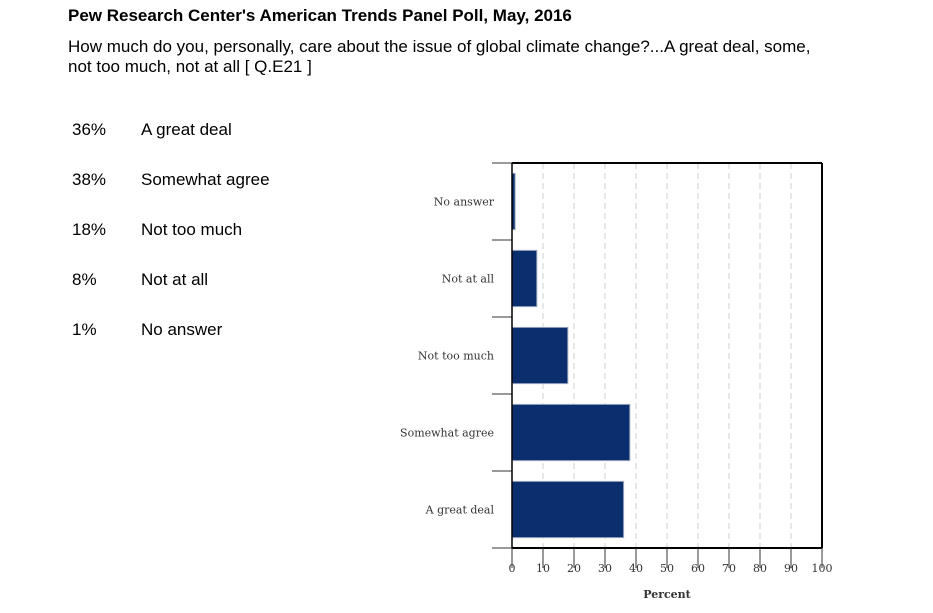 The height and width of the screenshot is (613, 933). I want to click on x-tick-label: 10, so click(543, 568).